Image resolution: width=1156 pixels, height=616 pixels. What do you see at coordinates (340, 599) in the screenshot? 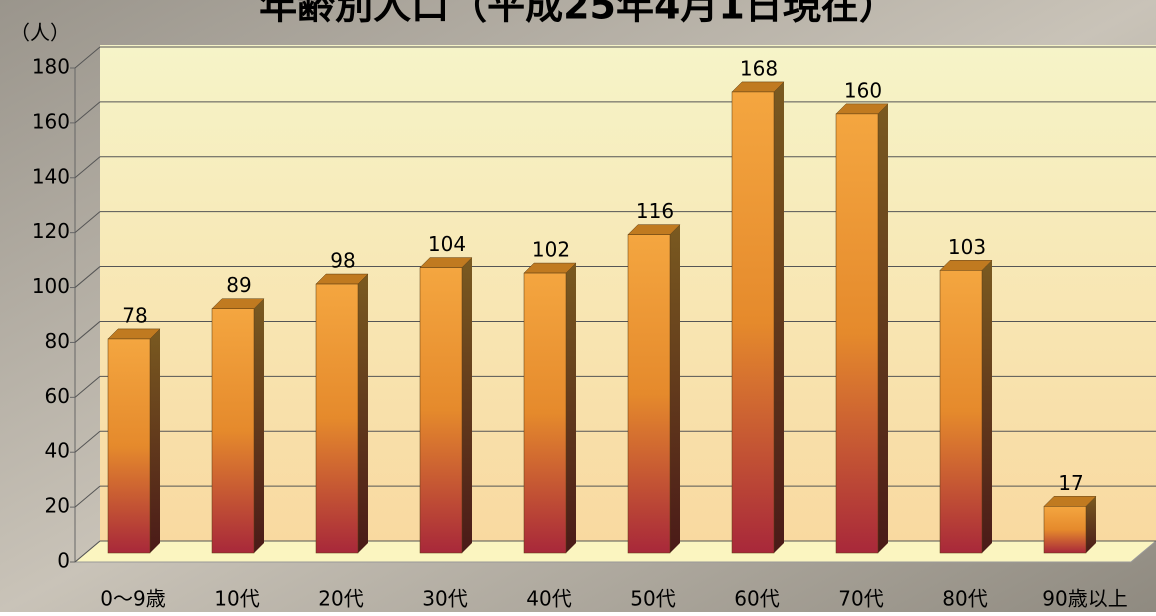
I see `x-tick-label: 20代` at bounding box center [340, 599].